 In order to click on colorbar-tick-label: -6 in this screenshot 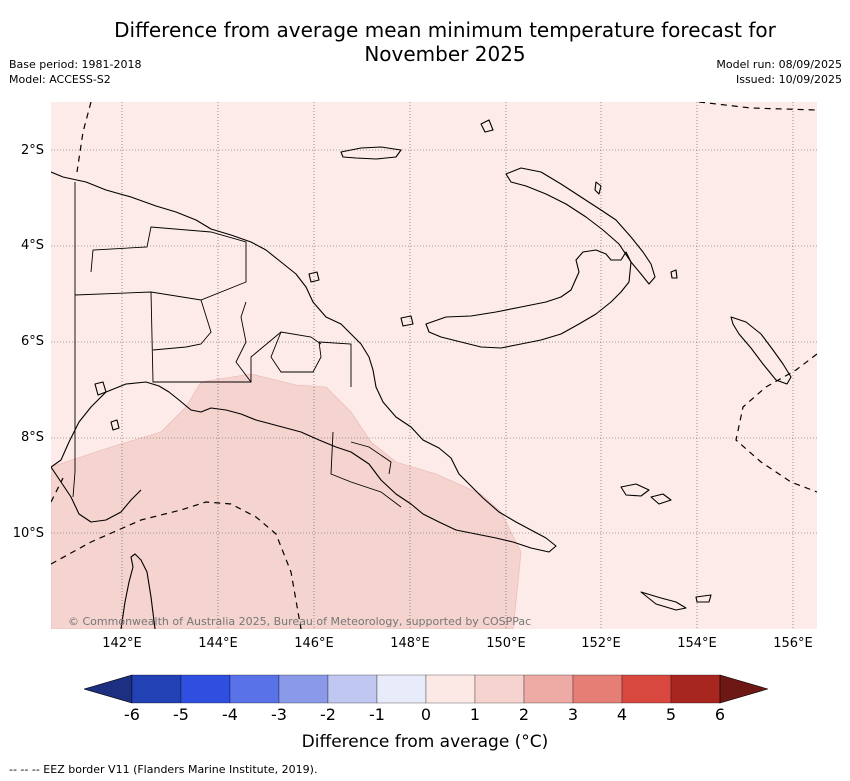, I will do `click(132, 714)`.